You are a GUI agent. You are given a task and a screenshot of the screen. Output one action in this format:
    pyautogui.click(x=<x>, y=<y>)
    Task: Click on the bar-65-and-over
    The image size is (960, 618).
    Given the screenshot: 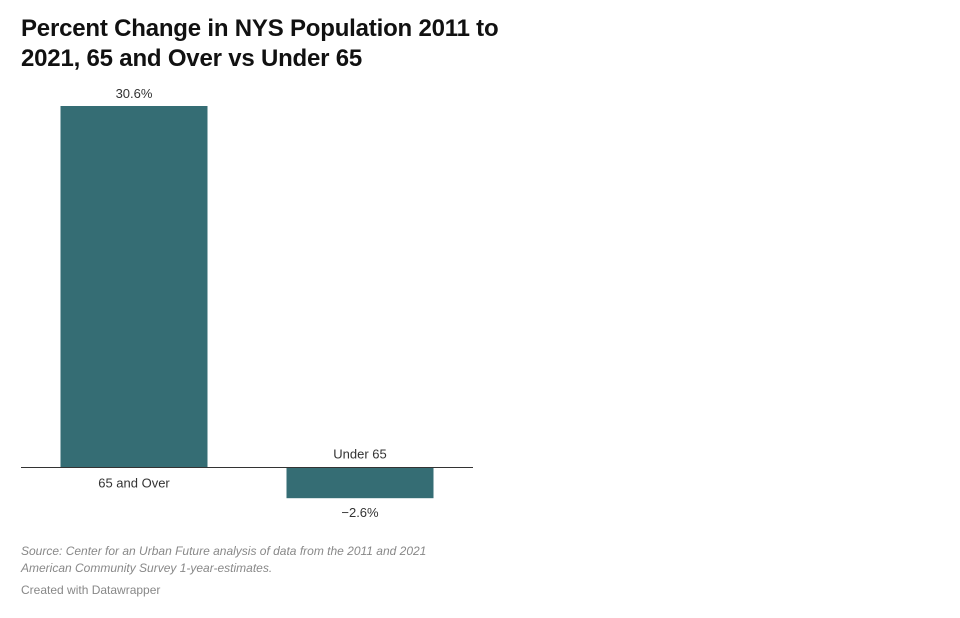 What is the action you would take?
    pyautogui.click(x=134, y=287)
    